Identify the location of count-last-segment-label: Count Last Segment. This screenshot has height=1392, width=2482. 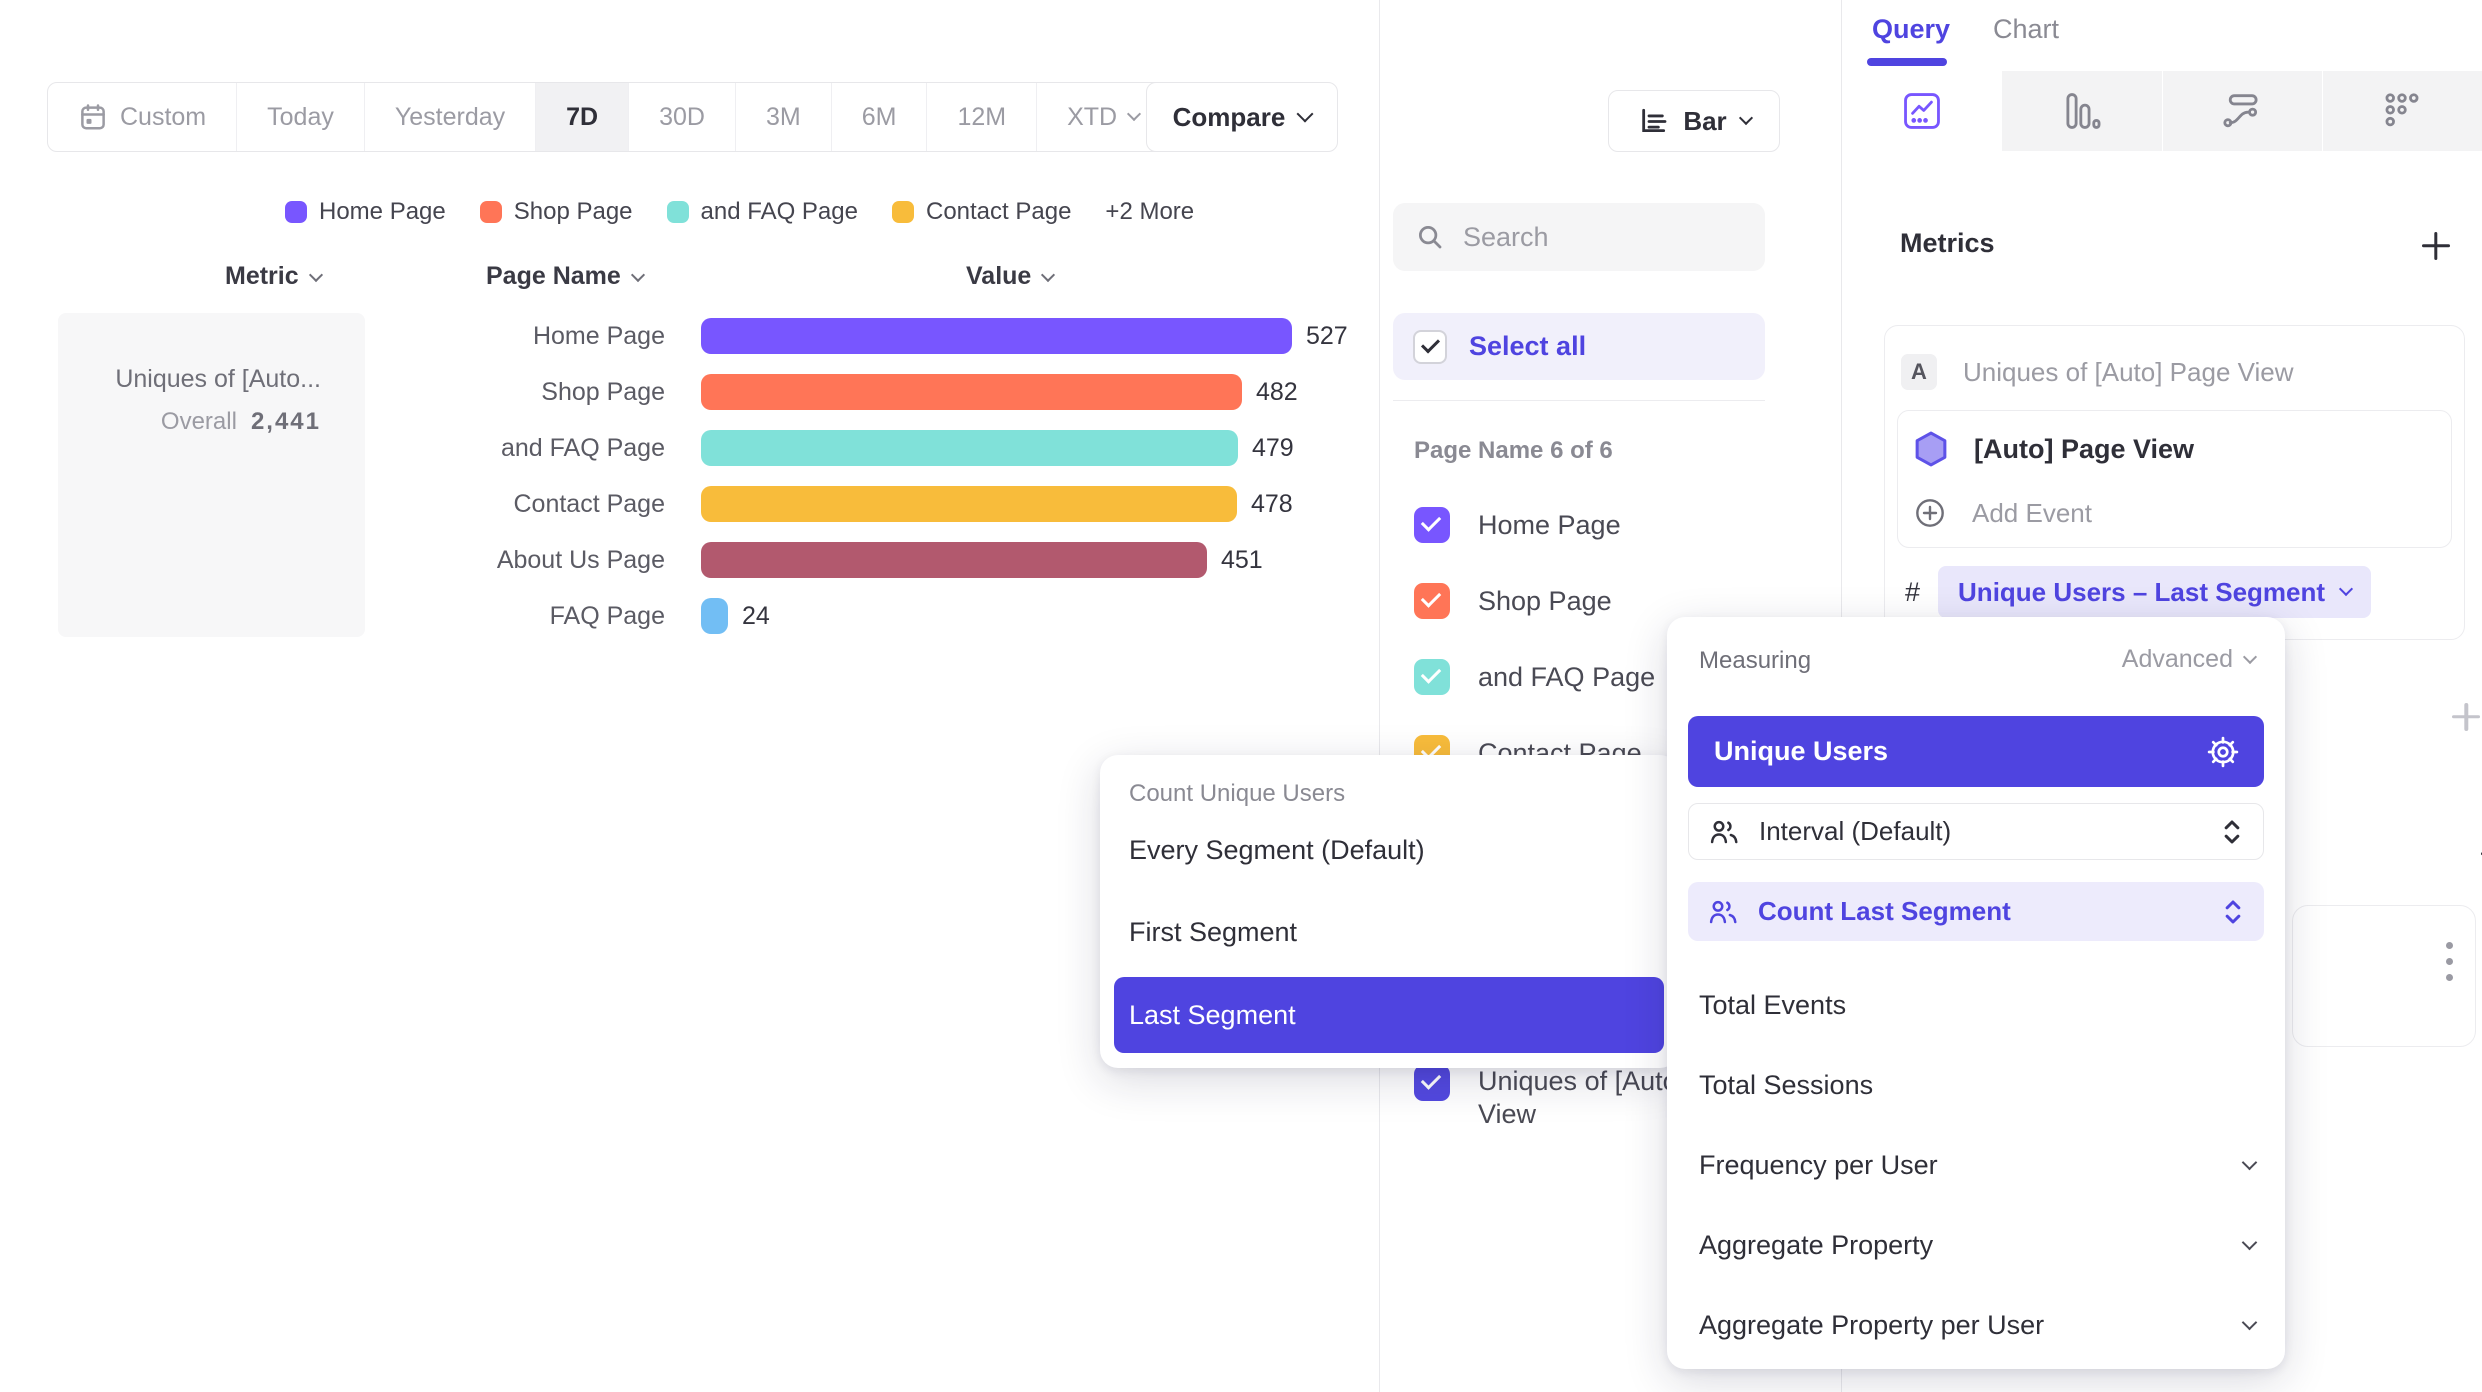
(1884, 911).